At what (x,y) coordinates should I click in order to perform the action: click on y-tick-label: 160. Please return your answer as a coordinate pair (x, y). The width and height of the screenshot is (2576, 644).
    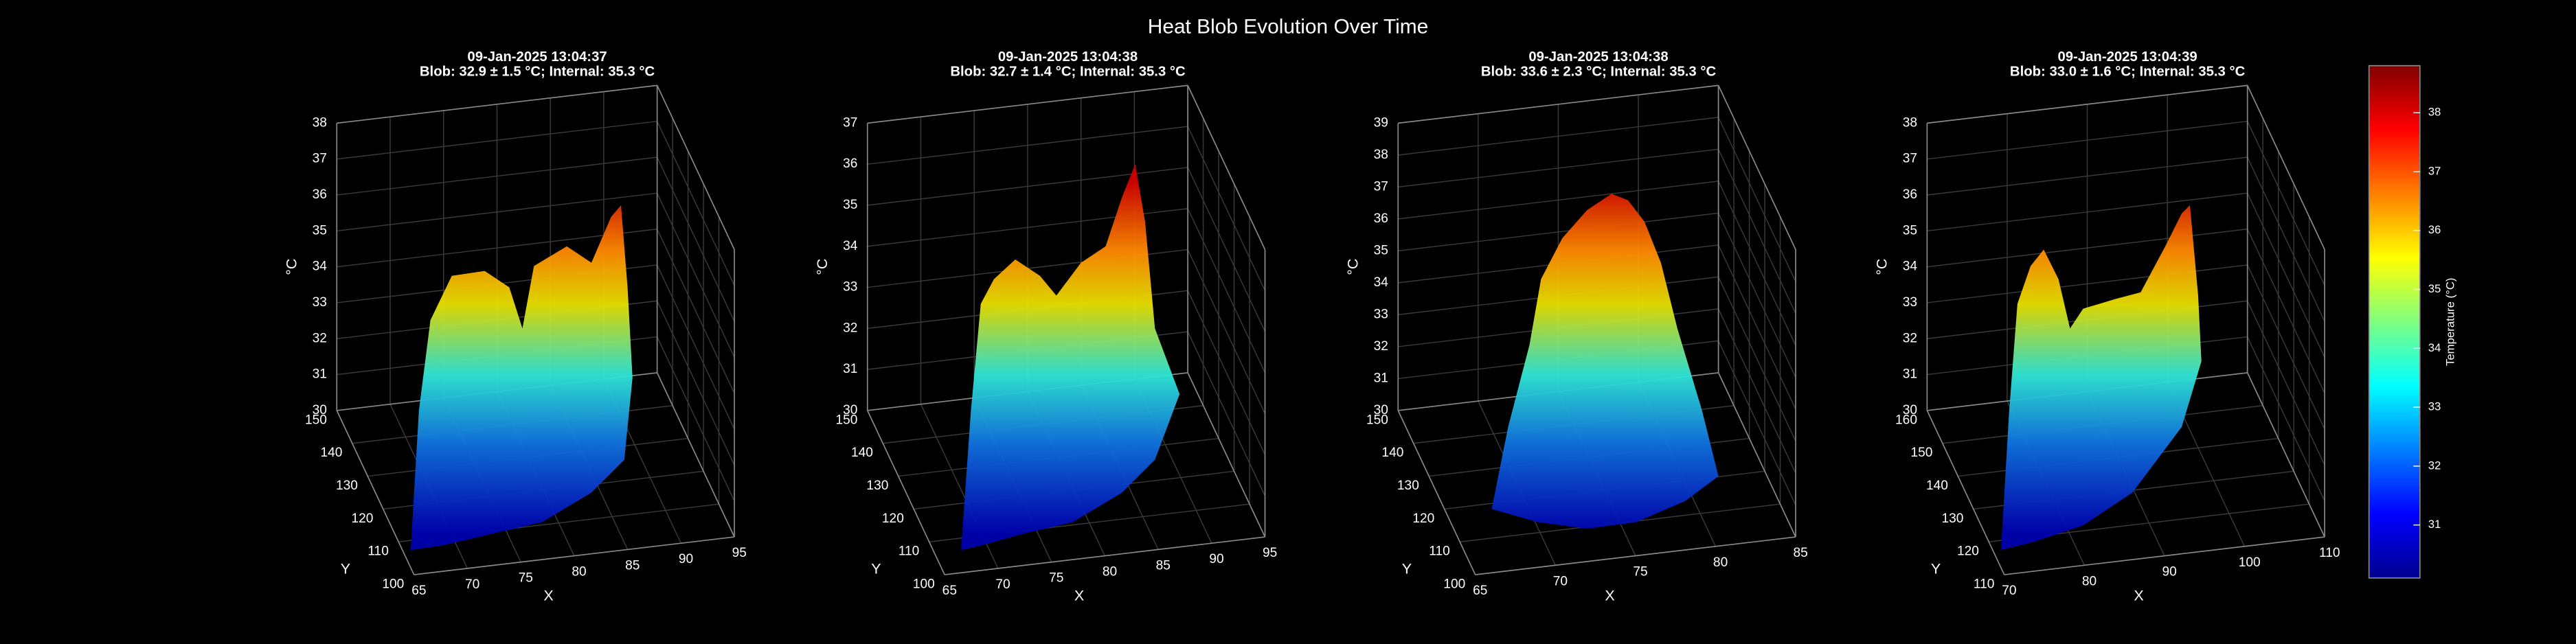
    Looking at the image, I should click on (1906, 420).